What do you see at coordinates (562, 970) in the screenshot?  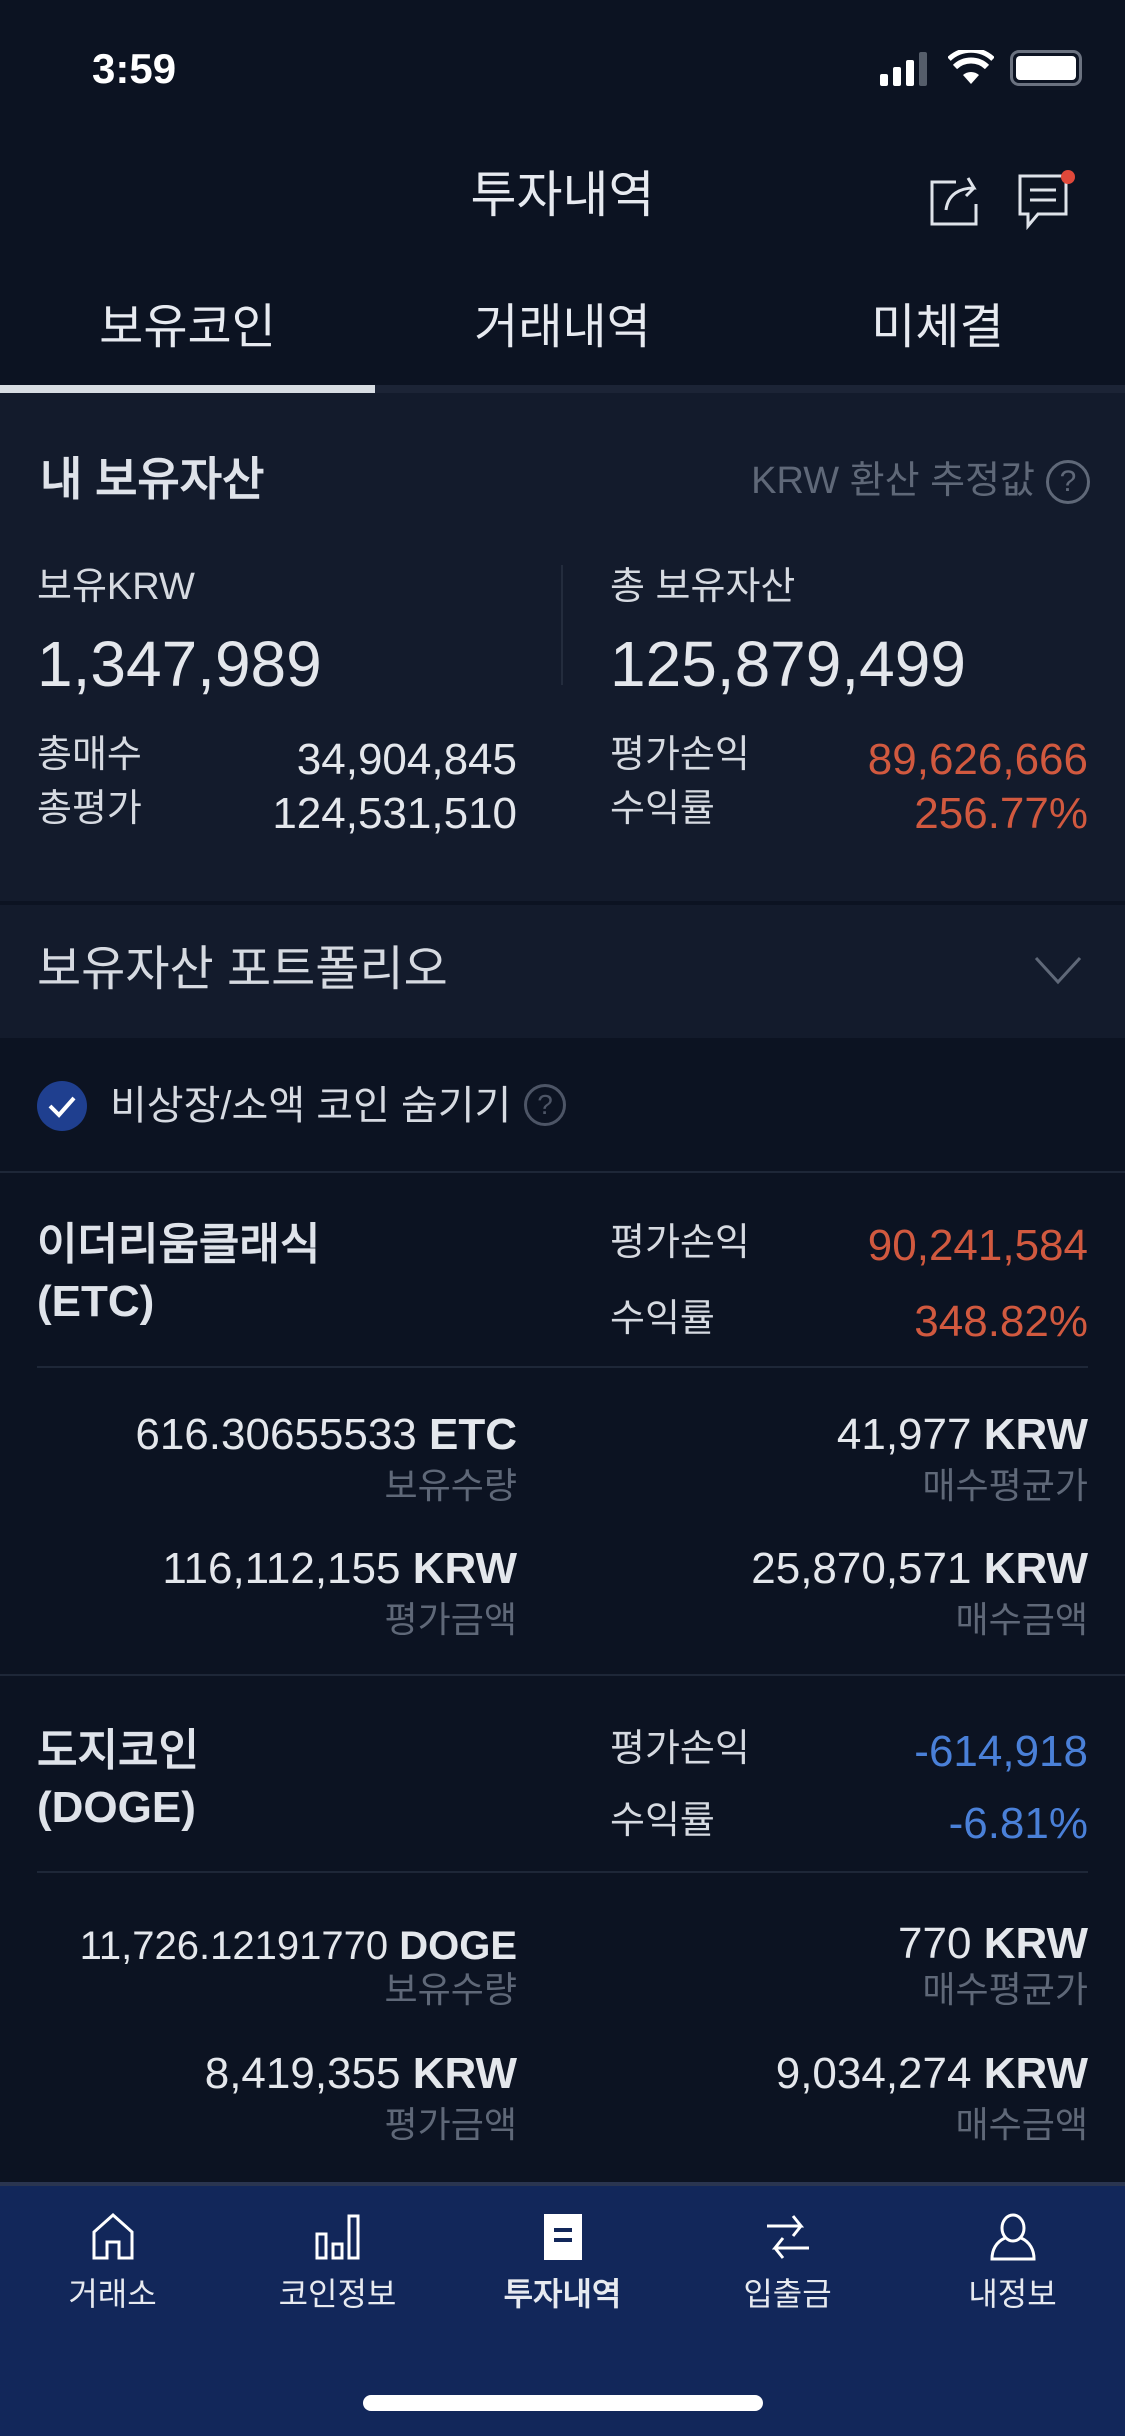 I see `portfolio-row` at bounding box center [562, 970].